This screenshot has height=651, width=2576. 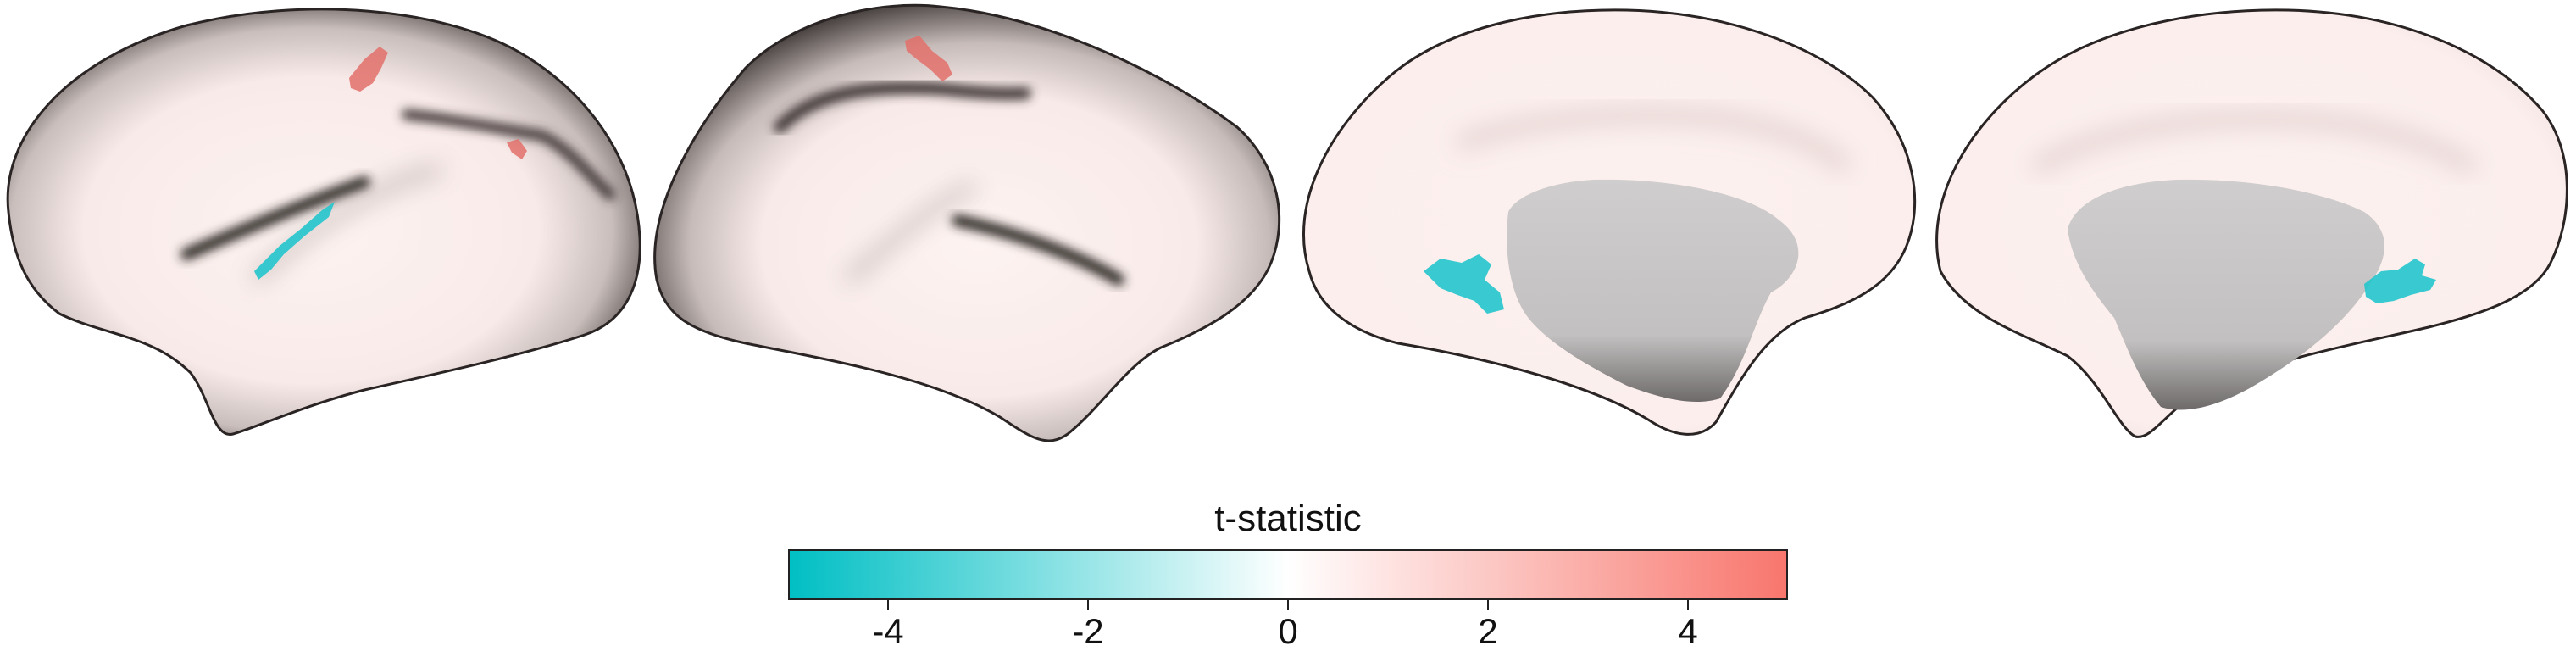 I want to click on colorbar-tick-label: 2, so click(x=1488, y=631).